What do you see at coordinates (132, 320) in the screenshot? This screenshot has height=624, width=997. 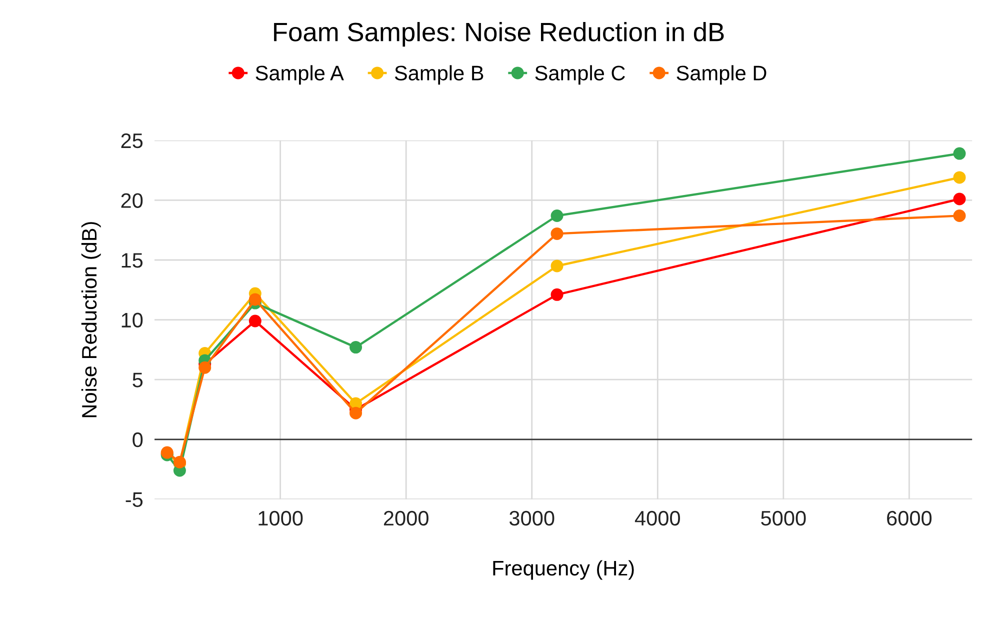 I see `y-tick-label: 10` at bounding box center [132, 320].